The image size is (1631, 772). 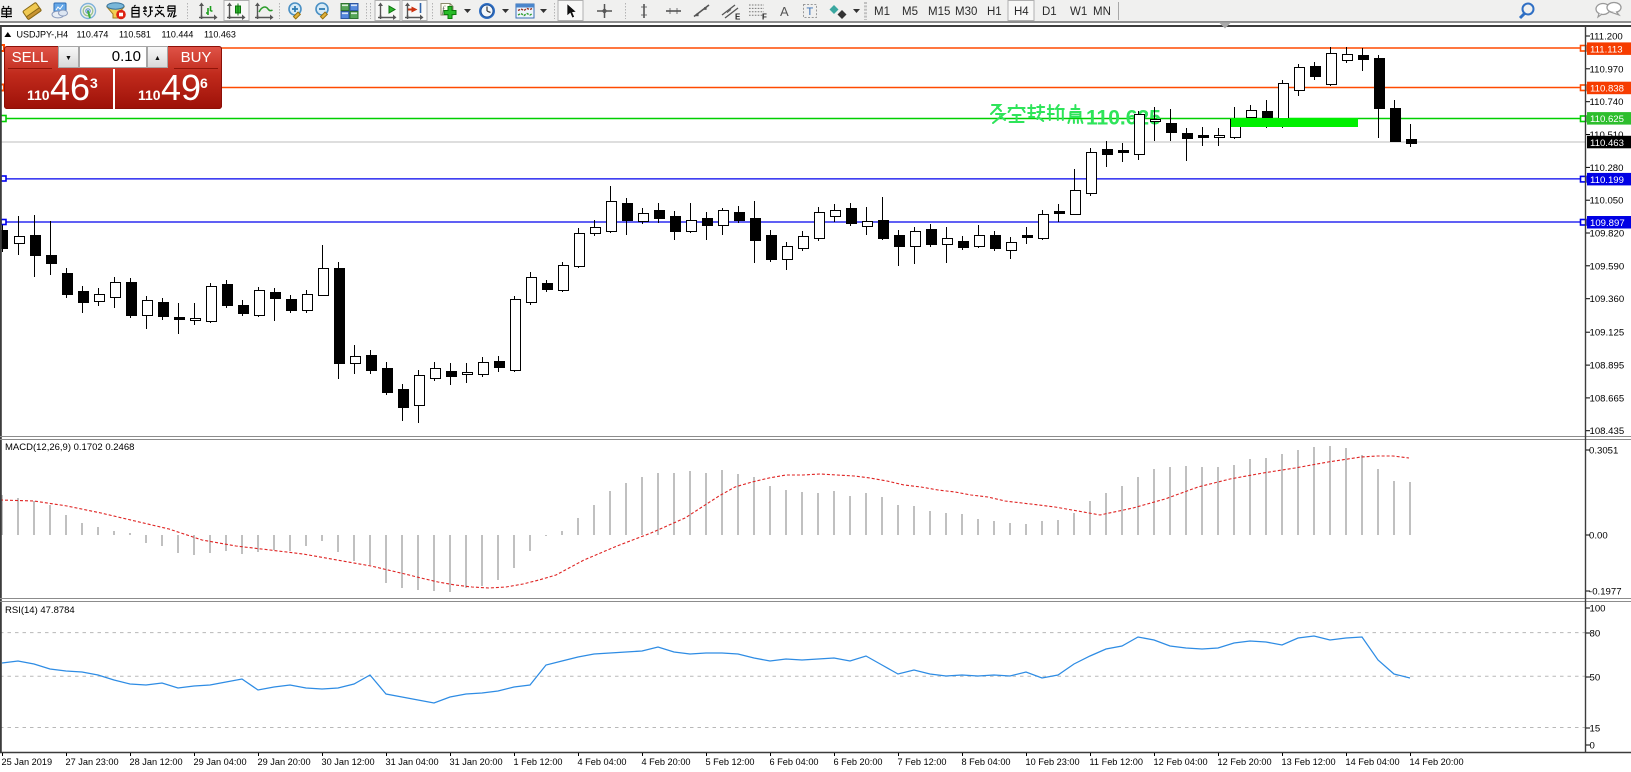 I want to click on svg-text: 110.199, so click(x=1607, y=180).